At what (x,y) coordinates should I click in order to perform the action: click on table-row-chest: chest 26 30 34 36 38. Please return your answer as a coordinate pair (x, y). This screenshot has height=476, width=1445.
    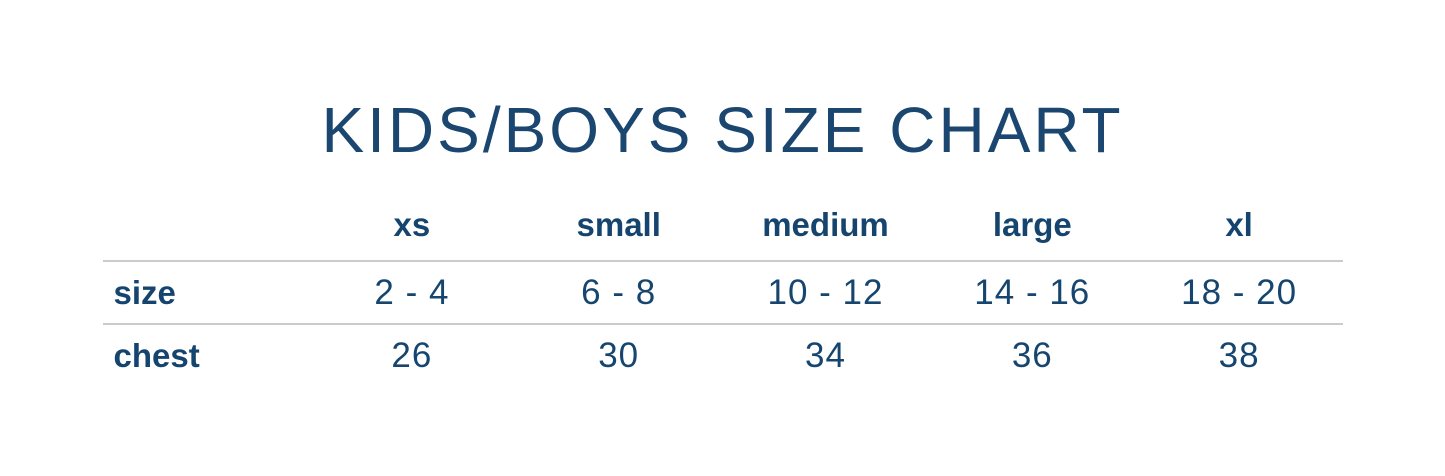
    Looking at the image, I should click on (723, 355).